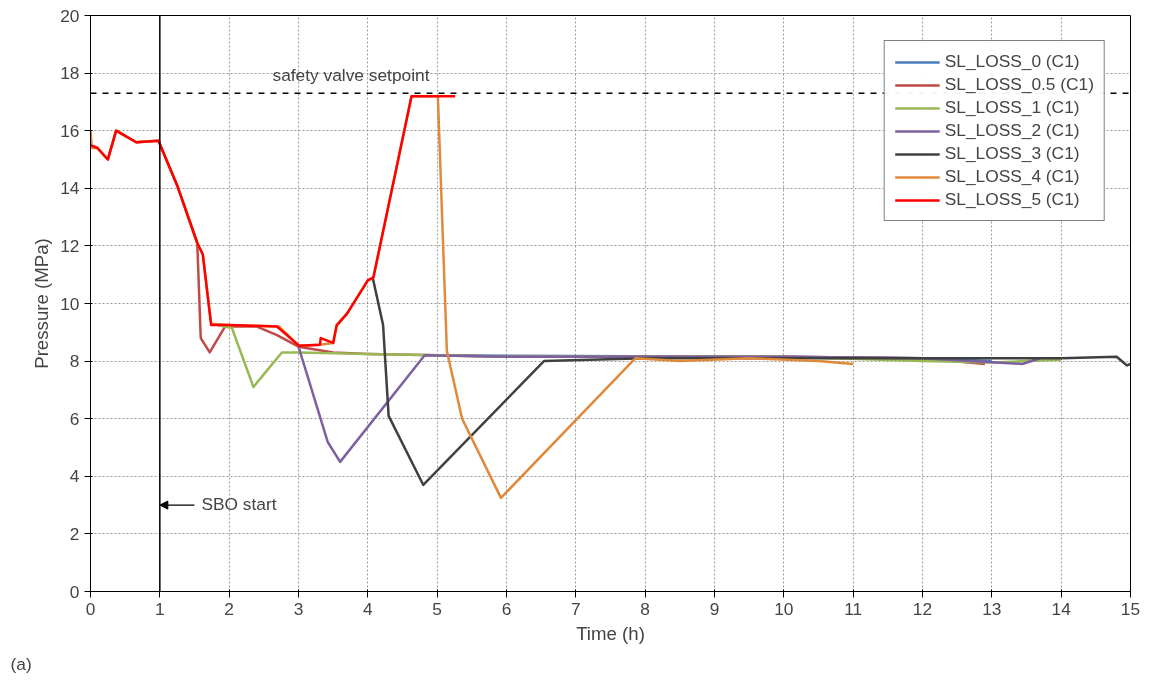 The image size is (1152, 681). Describe the element at coordinates (992, 608) in the screenshot. I see `x-tick-label: 13` at that location.